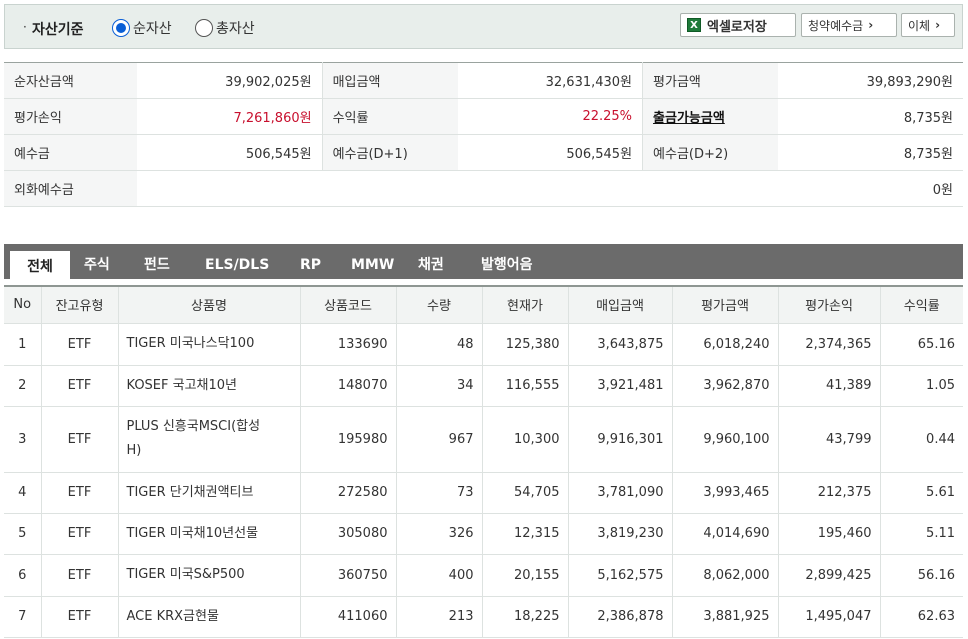 This screenshot has width=968, height=639. Describe the element at coordinates (439, 344) in the screenshot. I see `row-quantity: 48` at that location.